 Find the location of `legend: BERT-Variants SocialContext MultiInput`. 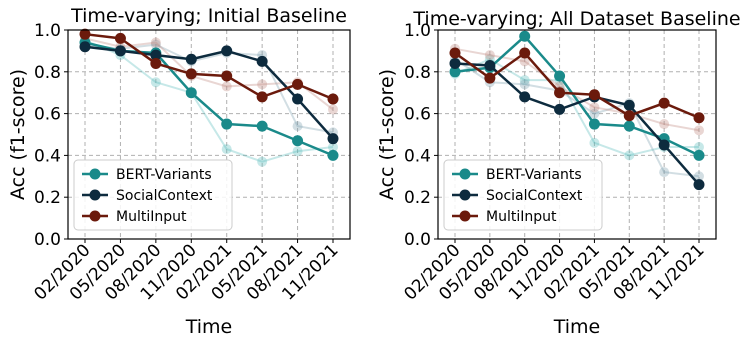

legend: BERT-Variants SocialContext MultiInput is located at coordinates (523, 195).